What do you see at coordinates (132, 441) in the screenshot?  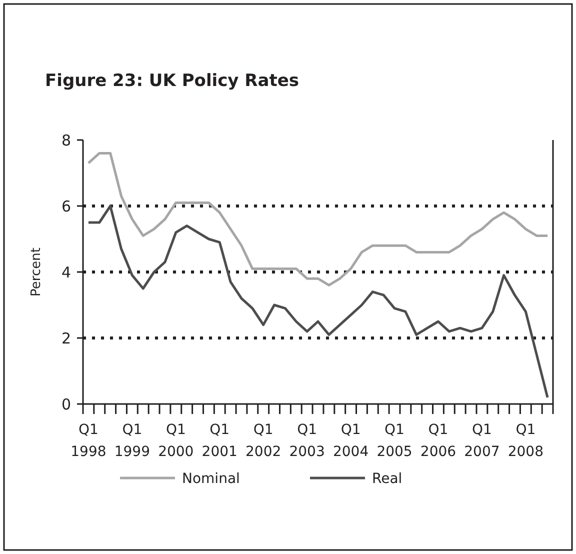 I see `x-tick-label: Q1 1999` at bounding box center [132, 441].